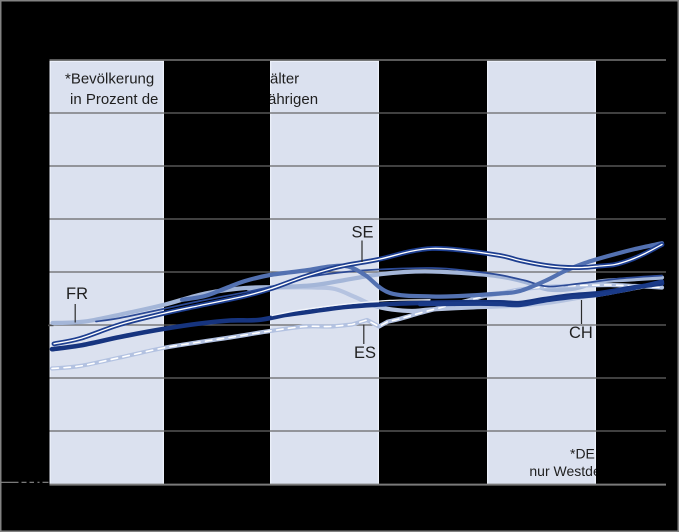  What do you see at coordinates (114, 99) in the screenshot?
I see `svg-text: in Prozent de` at bounding box center [114, 99].